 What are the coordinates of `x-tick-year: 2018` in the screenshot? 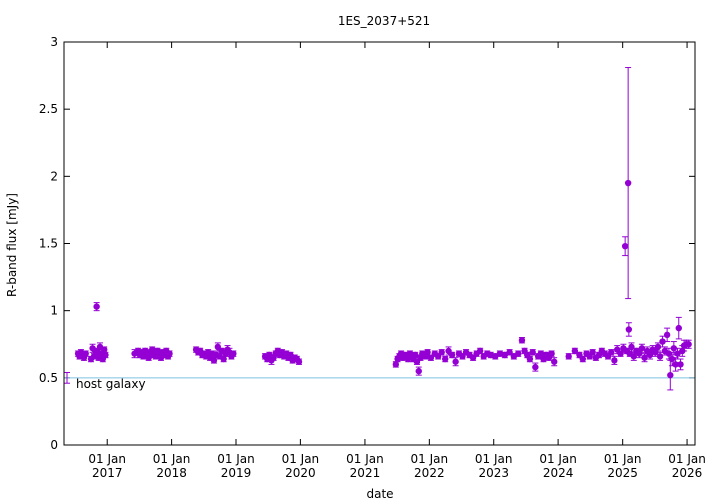 It's located at (171, 473).